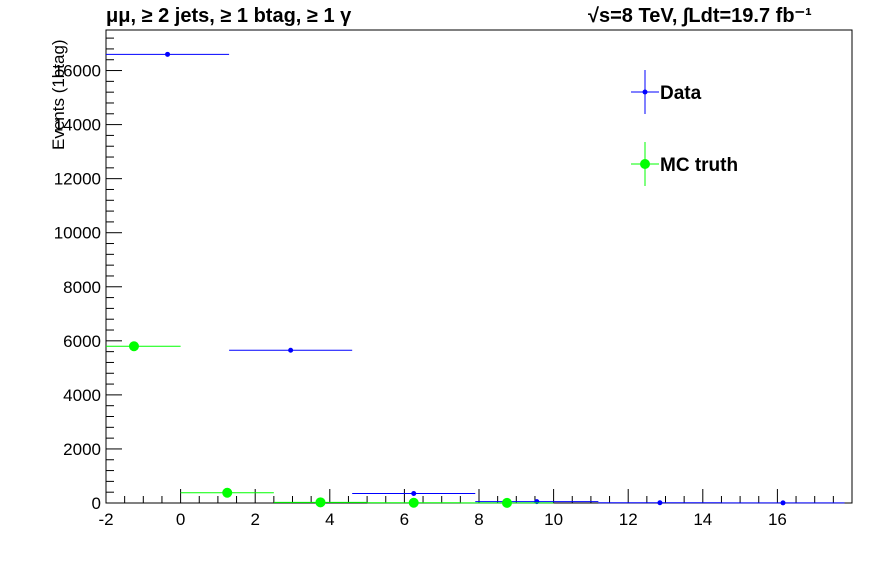 The width and height of the screenshot is (896, 572). Describe the element at coordinates (82, 341) in the screenshot. I see `y-tick-label: 6000` at that location.